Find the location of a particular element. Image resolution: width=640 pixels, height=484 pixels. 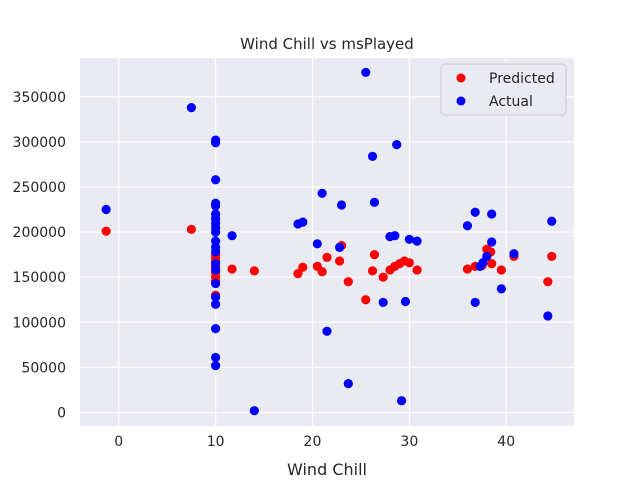

chart-title: Wind Chill vs msPlayed is located at coordinates (327, 44).